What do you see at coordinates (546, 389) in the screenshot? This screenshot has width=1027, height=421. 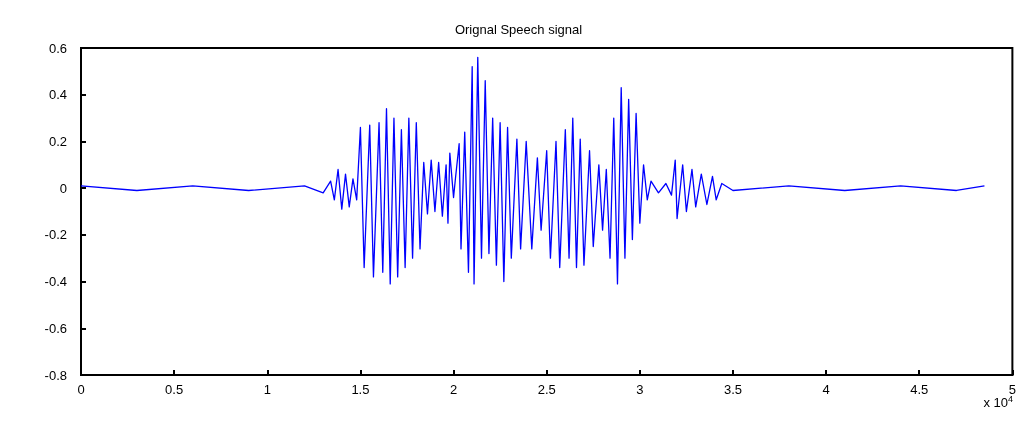 I see `x-tick-label: 2.5` at bounding box center [546, 389].